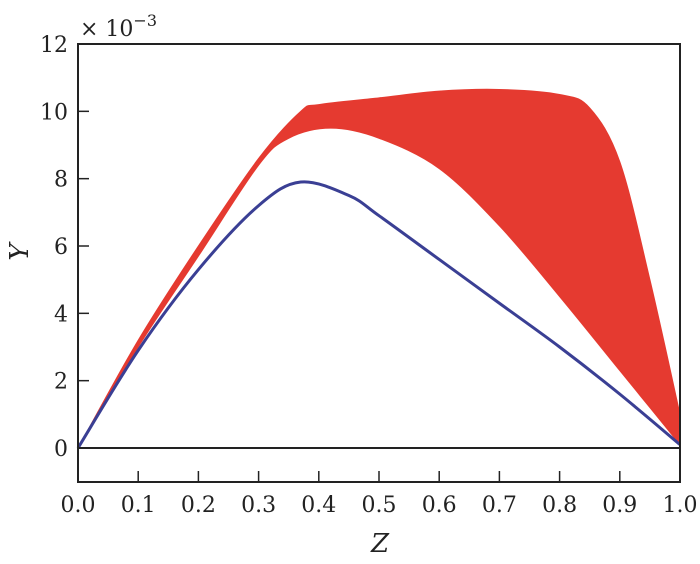  What do you see at coordinates (61, 247) in the screenshot?
I see `y-tick-label: 6` at bounding box center [61, 247].